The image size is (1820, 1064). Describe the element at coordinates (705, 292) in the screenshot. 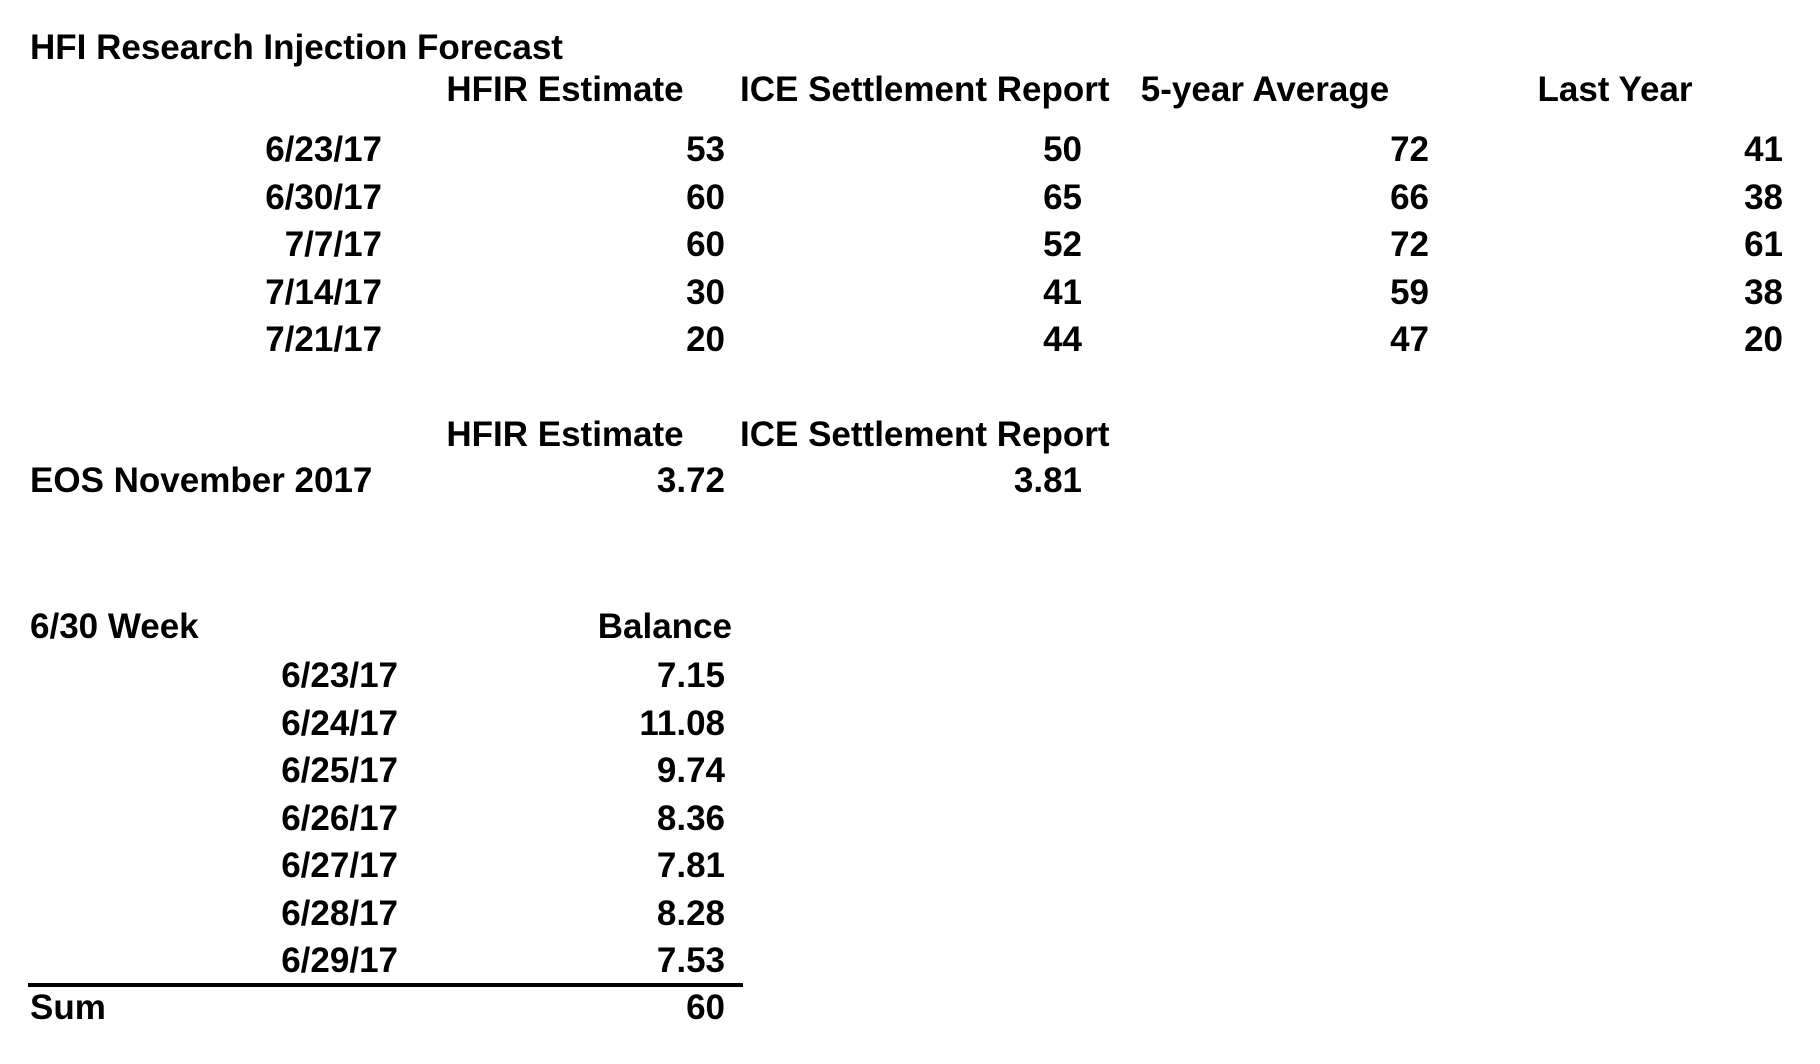

I see `hfir-estimate-cell: 30` at that location.